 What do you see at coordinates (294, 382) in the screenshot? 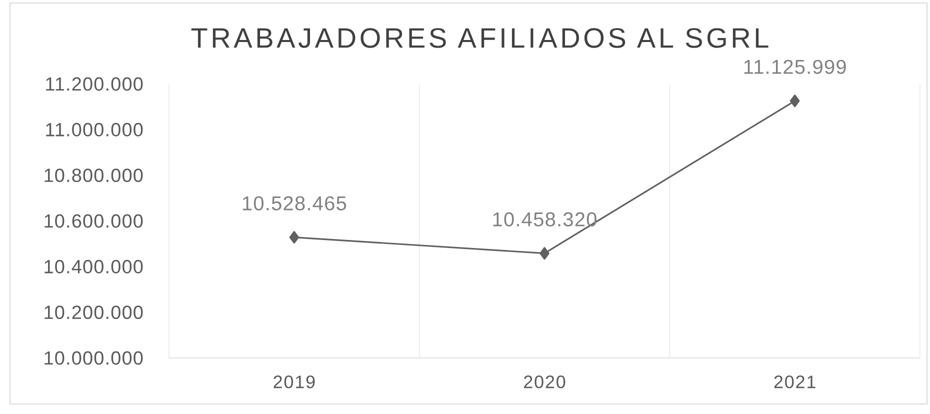
I see `x-tick-label: 2019` at bounding box center [294, 382].